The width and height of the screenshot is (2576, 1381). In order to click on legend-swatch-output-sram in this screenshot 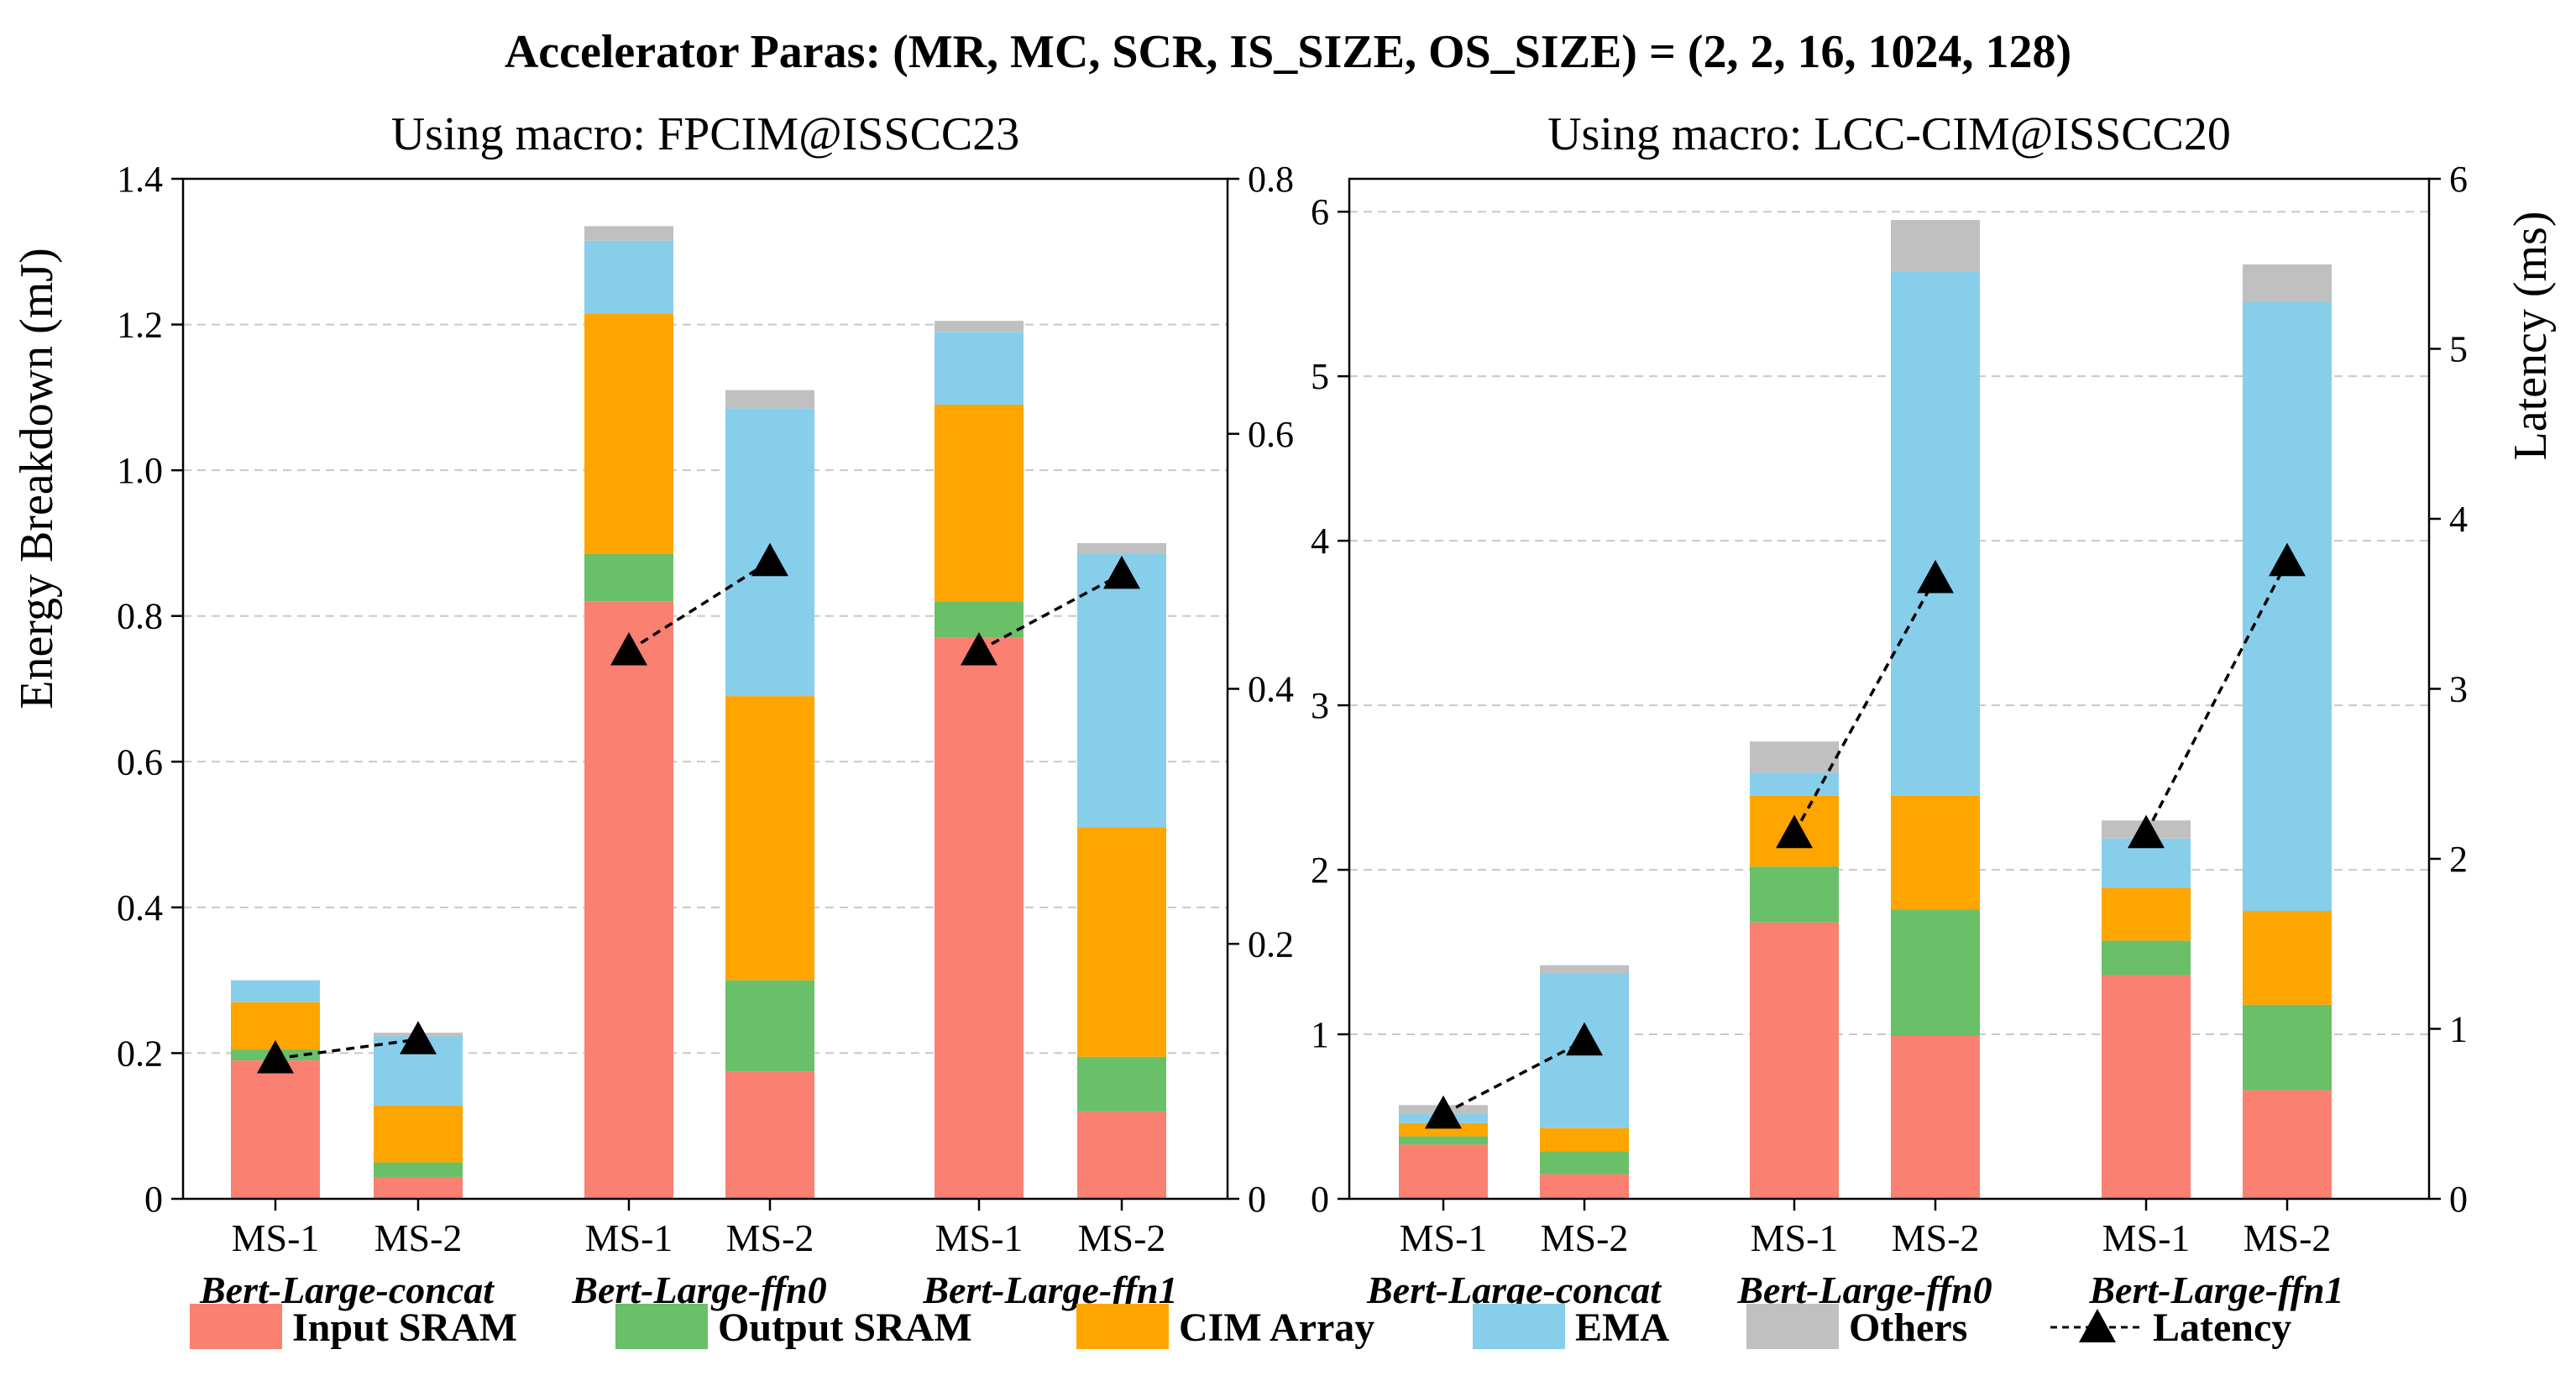, I will do `click(662, 1326)`.